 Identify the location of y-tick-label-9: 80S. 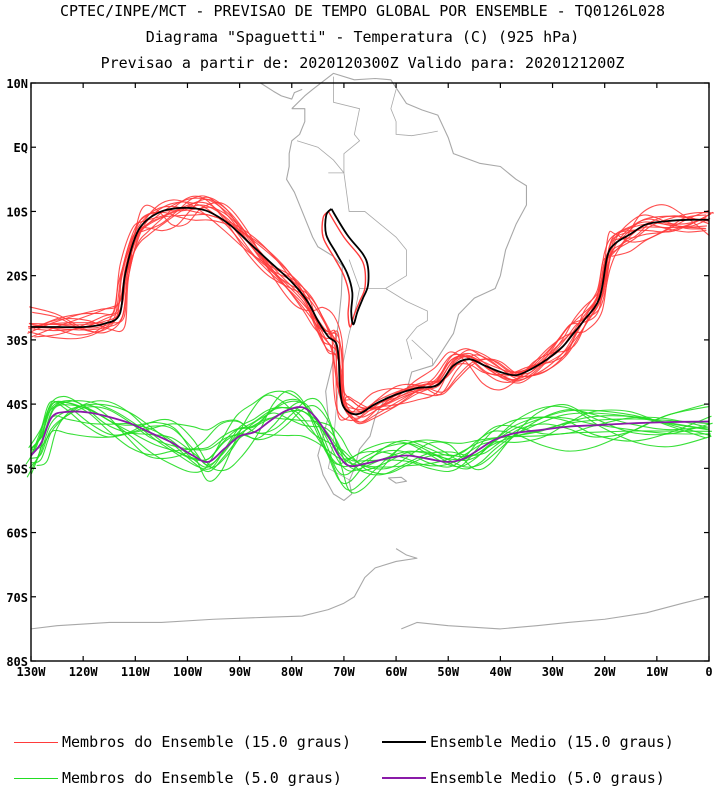
(17, 662).